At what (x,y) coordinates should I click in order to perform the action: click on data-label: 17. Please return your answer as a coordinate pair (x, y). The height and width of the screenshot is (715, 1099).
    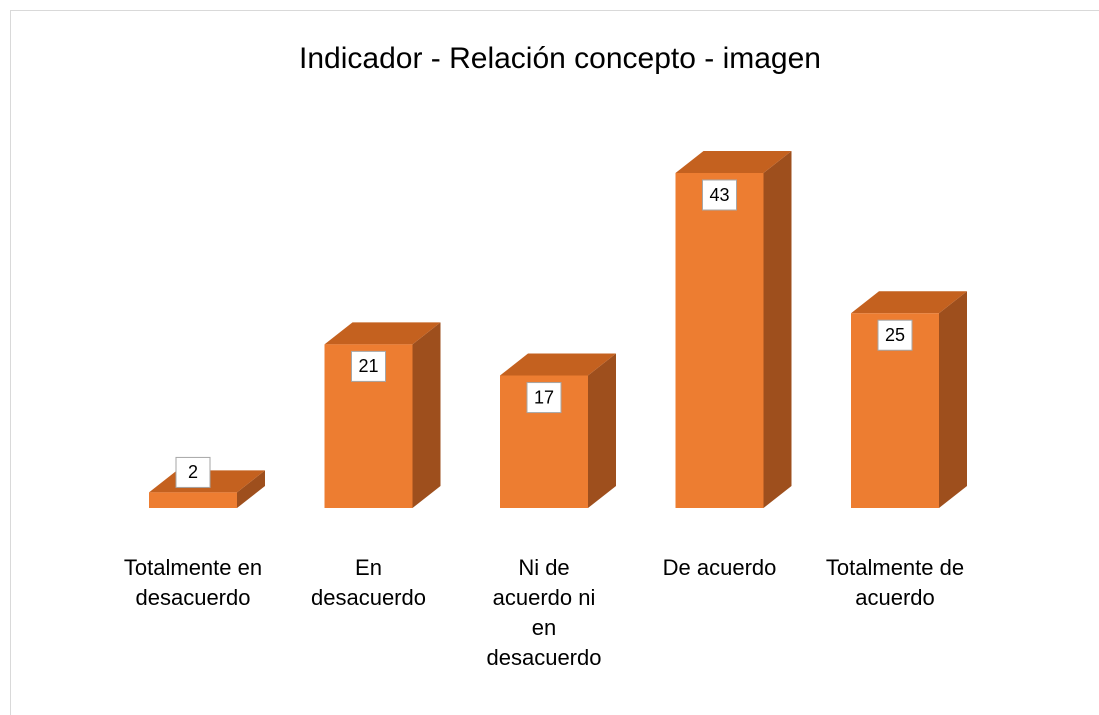
    Looking at the image, I should click on (544, 397).